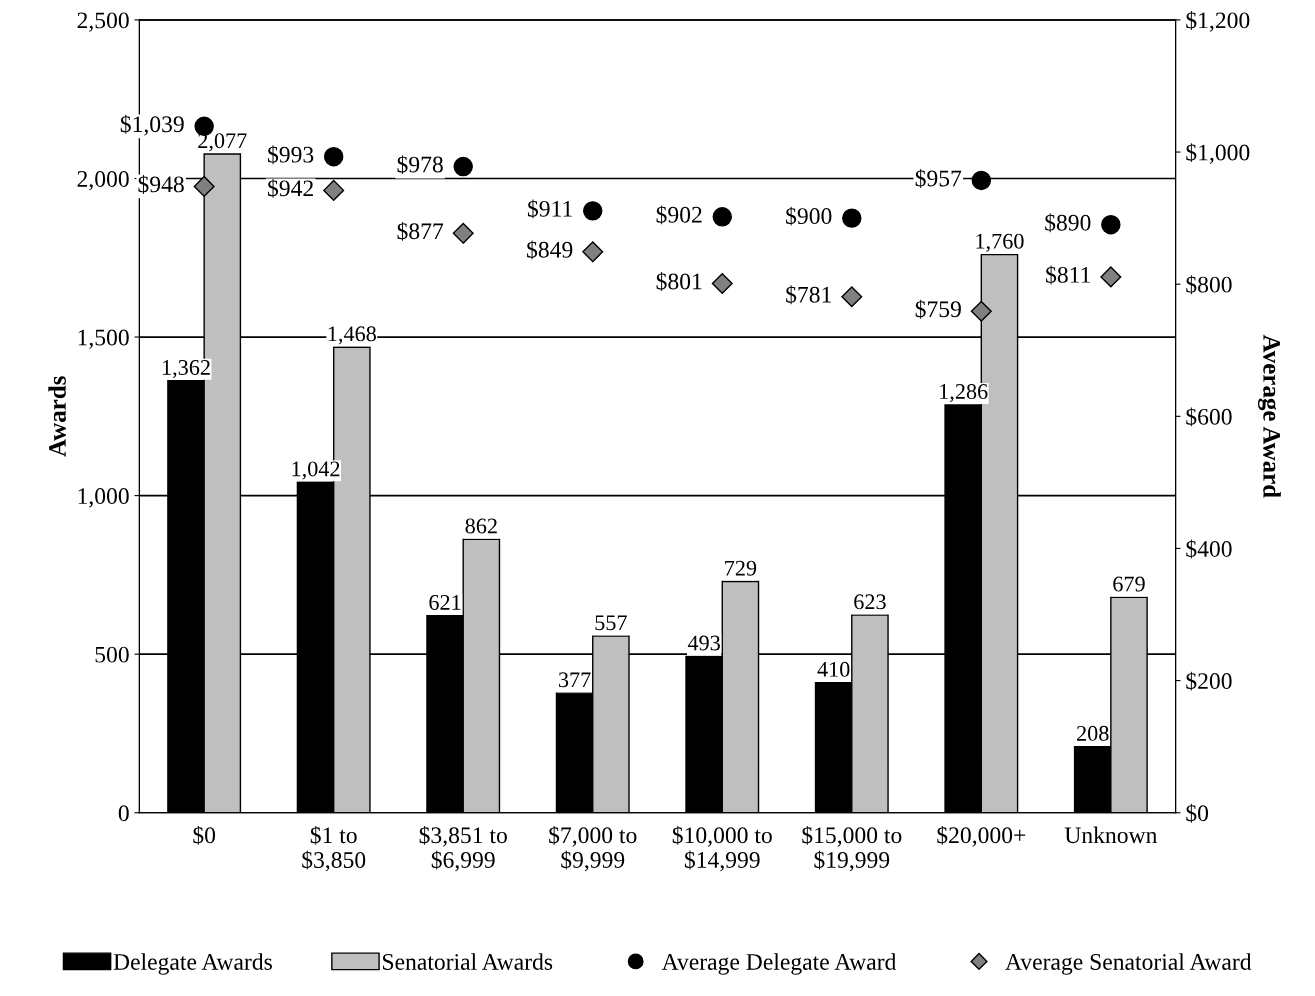 The height and width of the screenshot is (996, 1315). Describe the element at coordinates (291, 155) in the screenshot. I see `data-label: $993` at that location.